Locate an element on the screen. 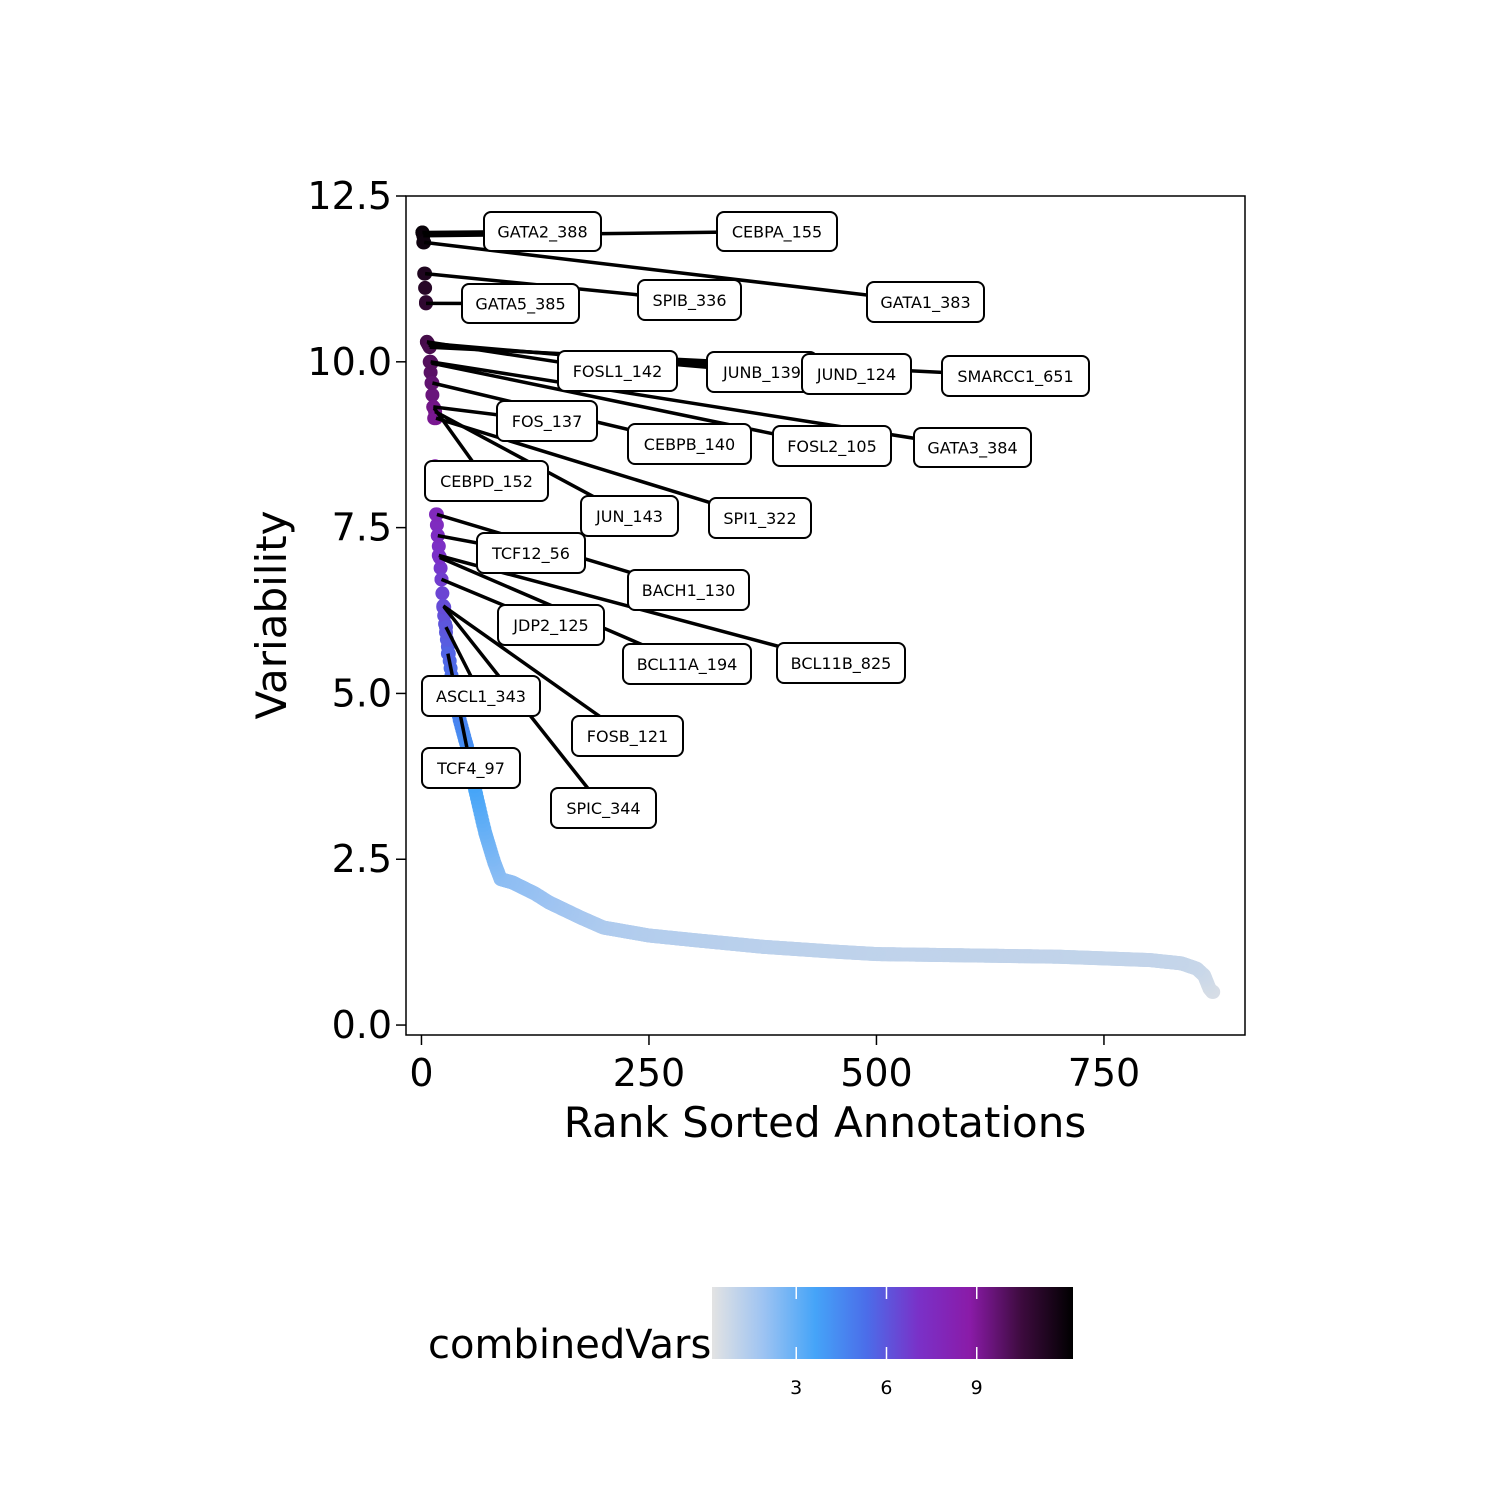  annotation-label: JUN_143 is located at coordinates (629, 517).